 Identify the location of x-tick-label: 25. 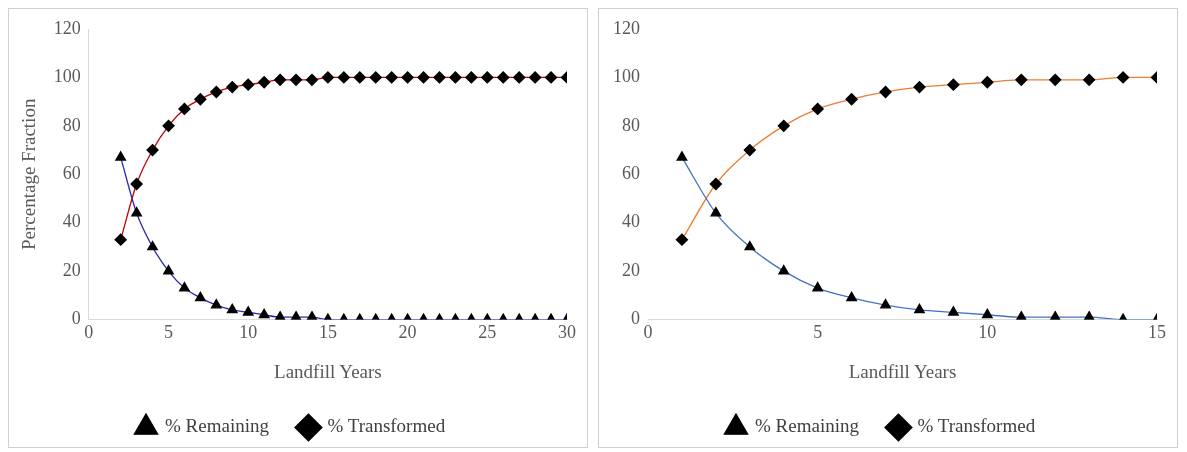
(487, 332).